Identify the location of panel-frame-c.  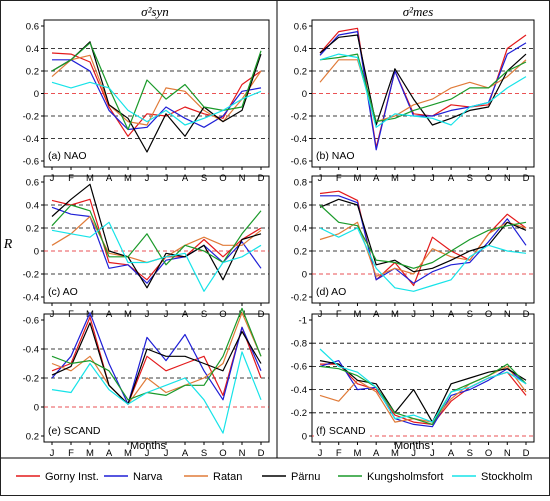
(156, 239).